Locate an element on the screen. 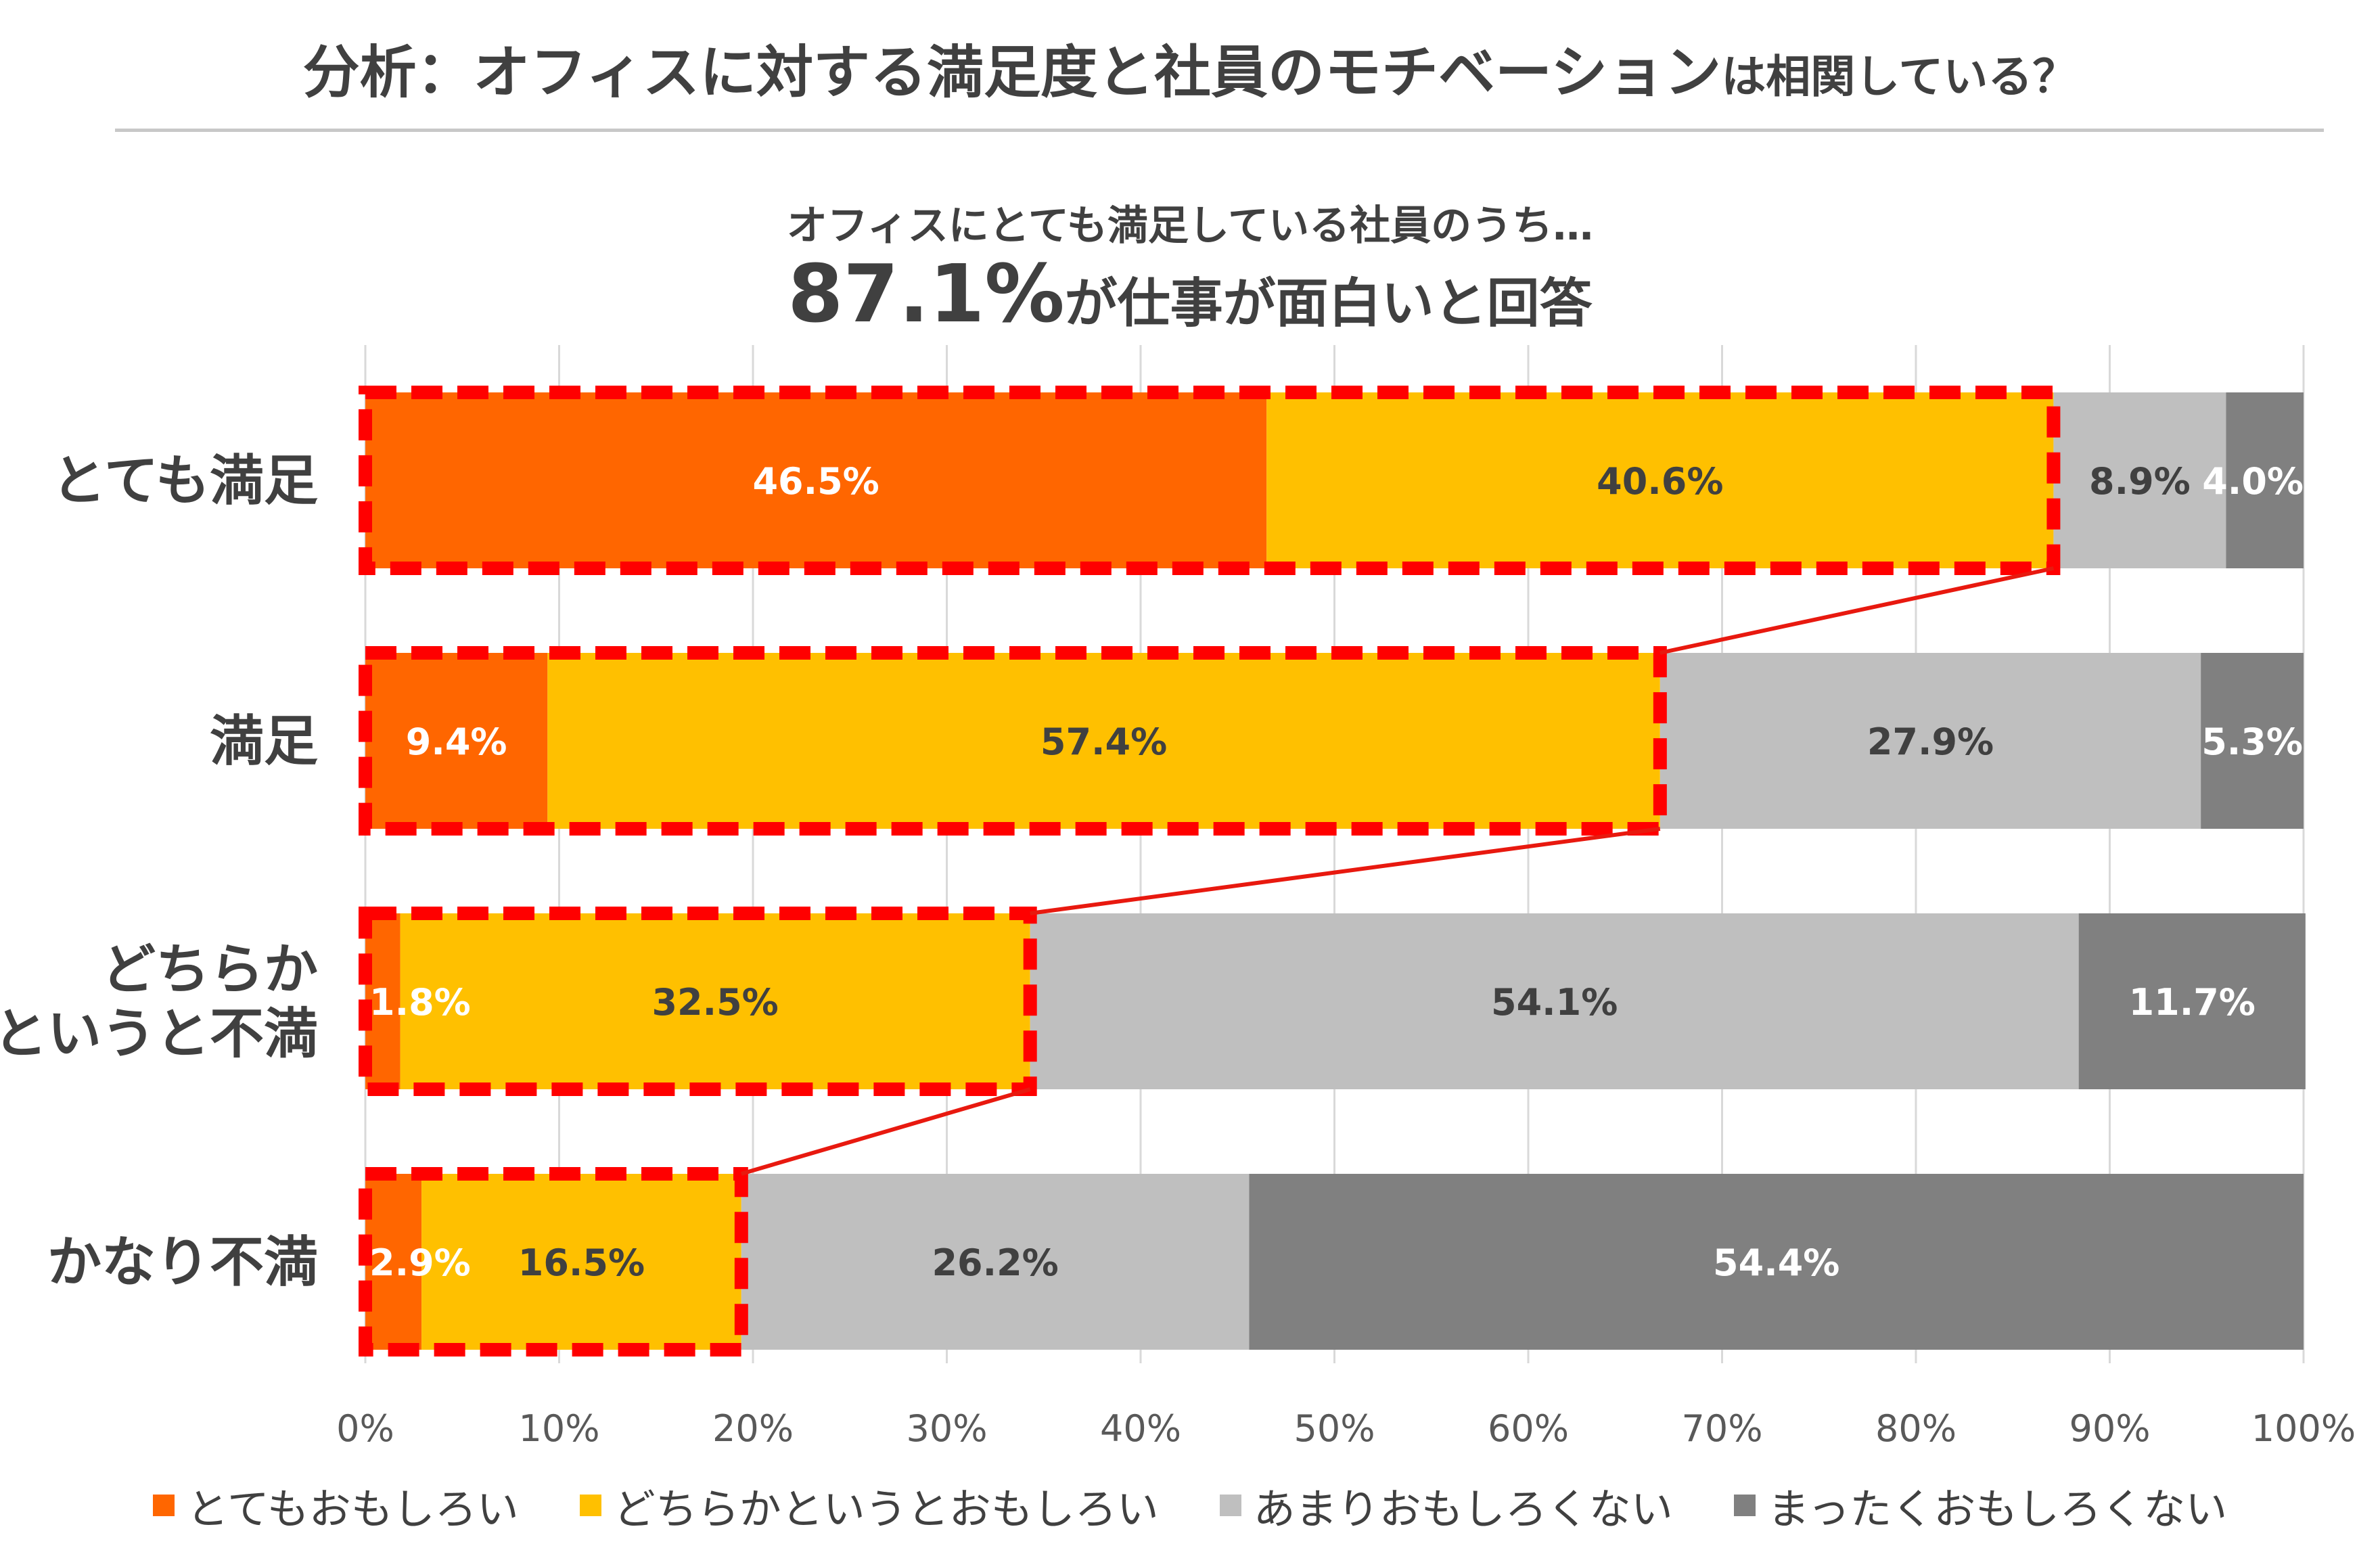 The width and height of the screenshot is (2380, 1550). legend-item: どちらかというとおもしろい is located at coordinates (869, 1506).